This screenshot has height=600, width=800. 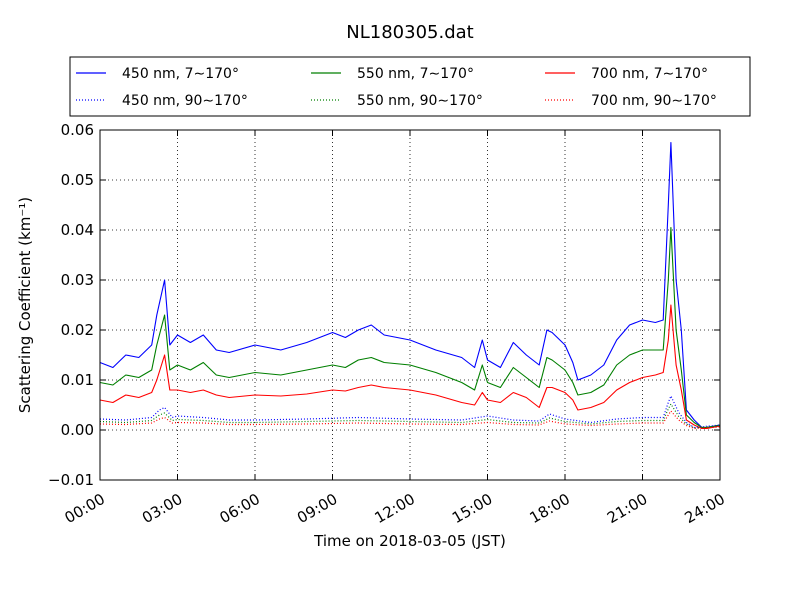 I want to click on y-tick-label: −0.01, so click(x=71, y=480).